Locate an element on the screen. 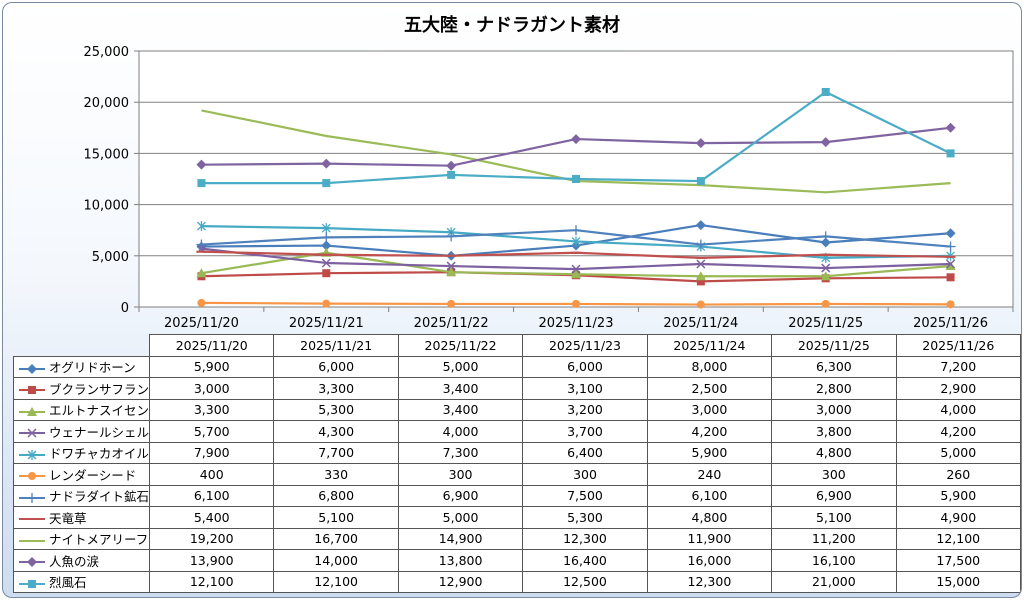 The height and width of the screenshot is (600, 1024). y-tick-label: 20,000 is located at coordinates (107, 103).